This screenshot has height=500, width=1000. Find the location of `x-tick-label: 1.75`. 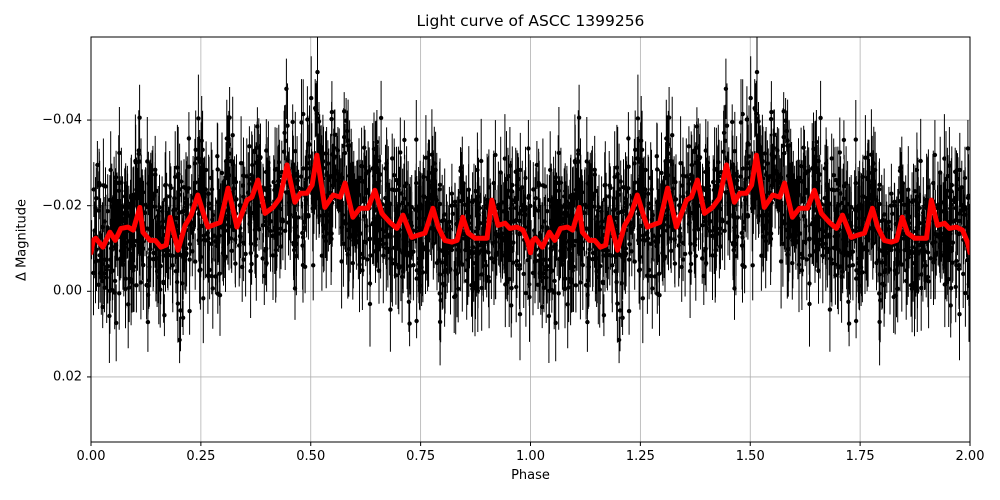

x-tick-label: 1.75 is located at coordinates (860, 456).